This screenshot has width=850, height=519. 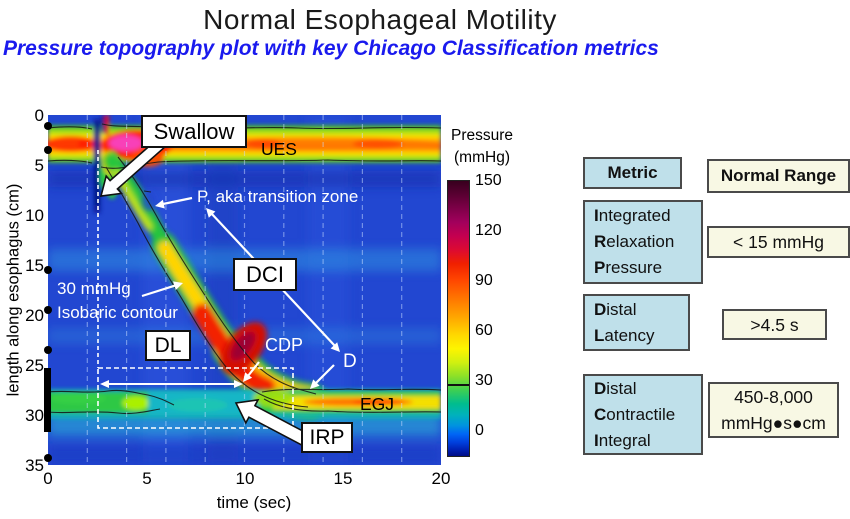 What do you see at coordinates (147, 478) in the screenshot?
I see `x-tick-5: 5` at bounding box center [147, 478].